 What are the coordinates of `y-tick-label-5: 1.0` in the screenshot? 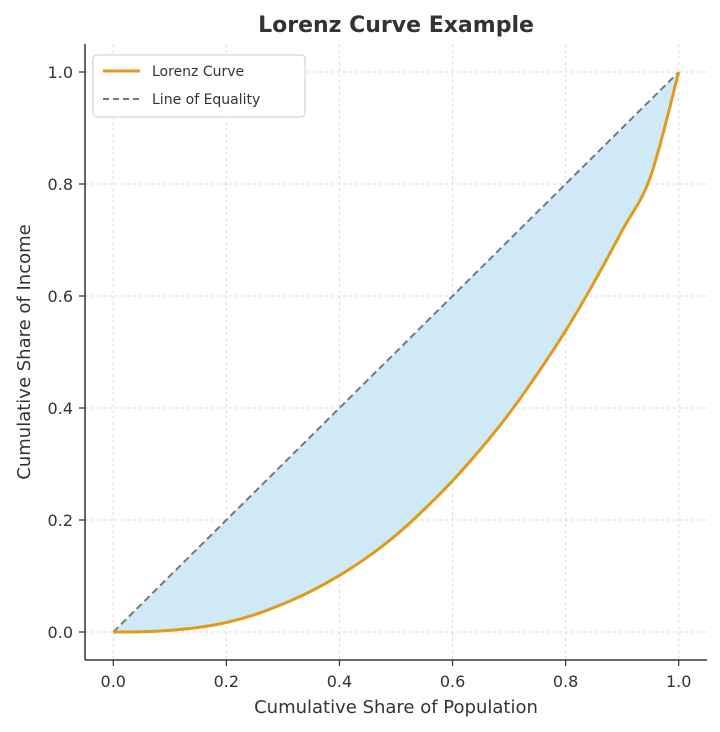 It's located at (60, 72).